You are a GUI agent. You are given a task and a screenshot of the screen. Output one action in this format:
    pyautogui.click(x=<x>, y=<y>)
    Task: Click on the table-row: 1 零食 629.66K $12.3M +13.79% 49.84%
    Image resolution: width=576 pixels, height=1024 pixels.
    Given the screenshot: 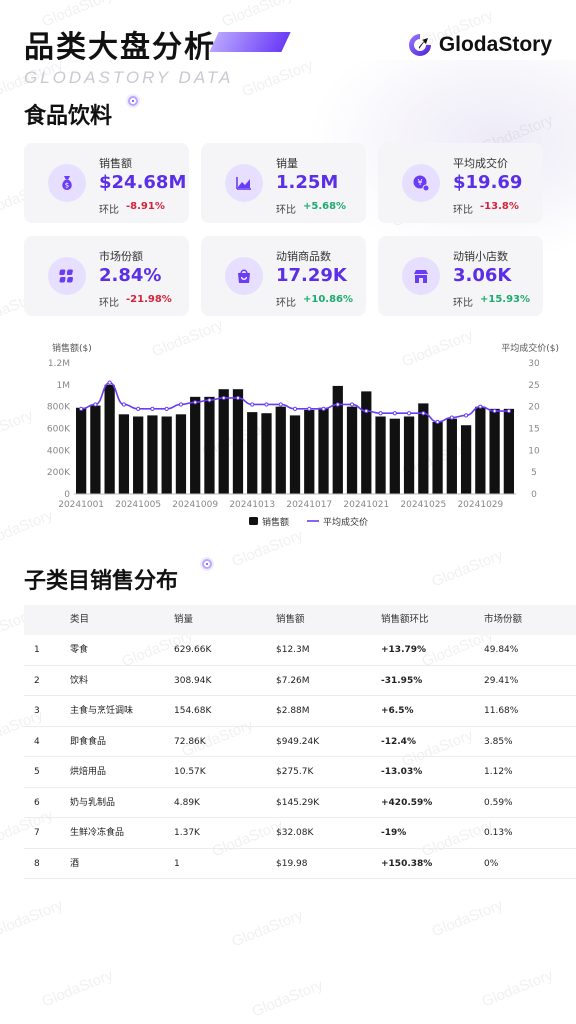 What is the action you would take?
    pyautogui.click(x=300, y=650)
    